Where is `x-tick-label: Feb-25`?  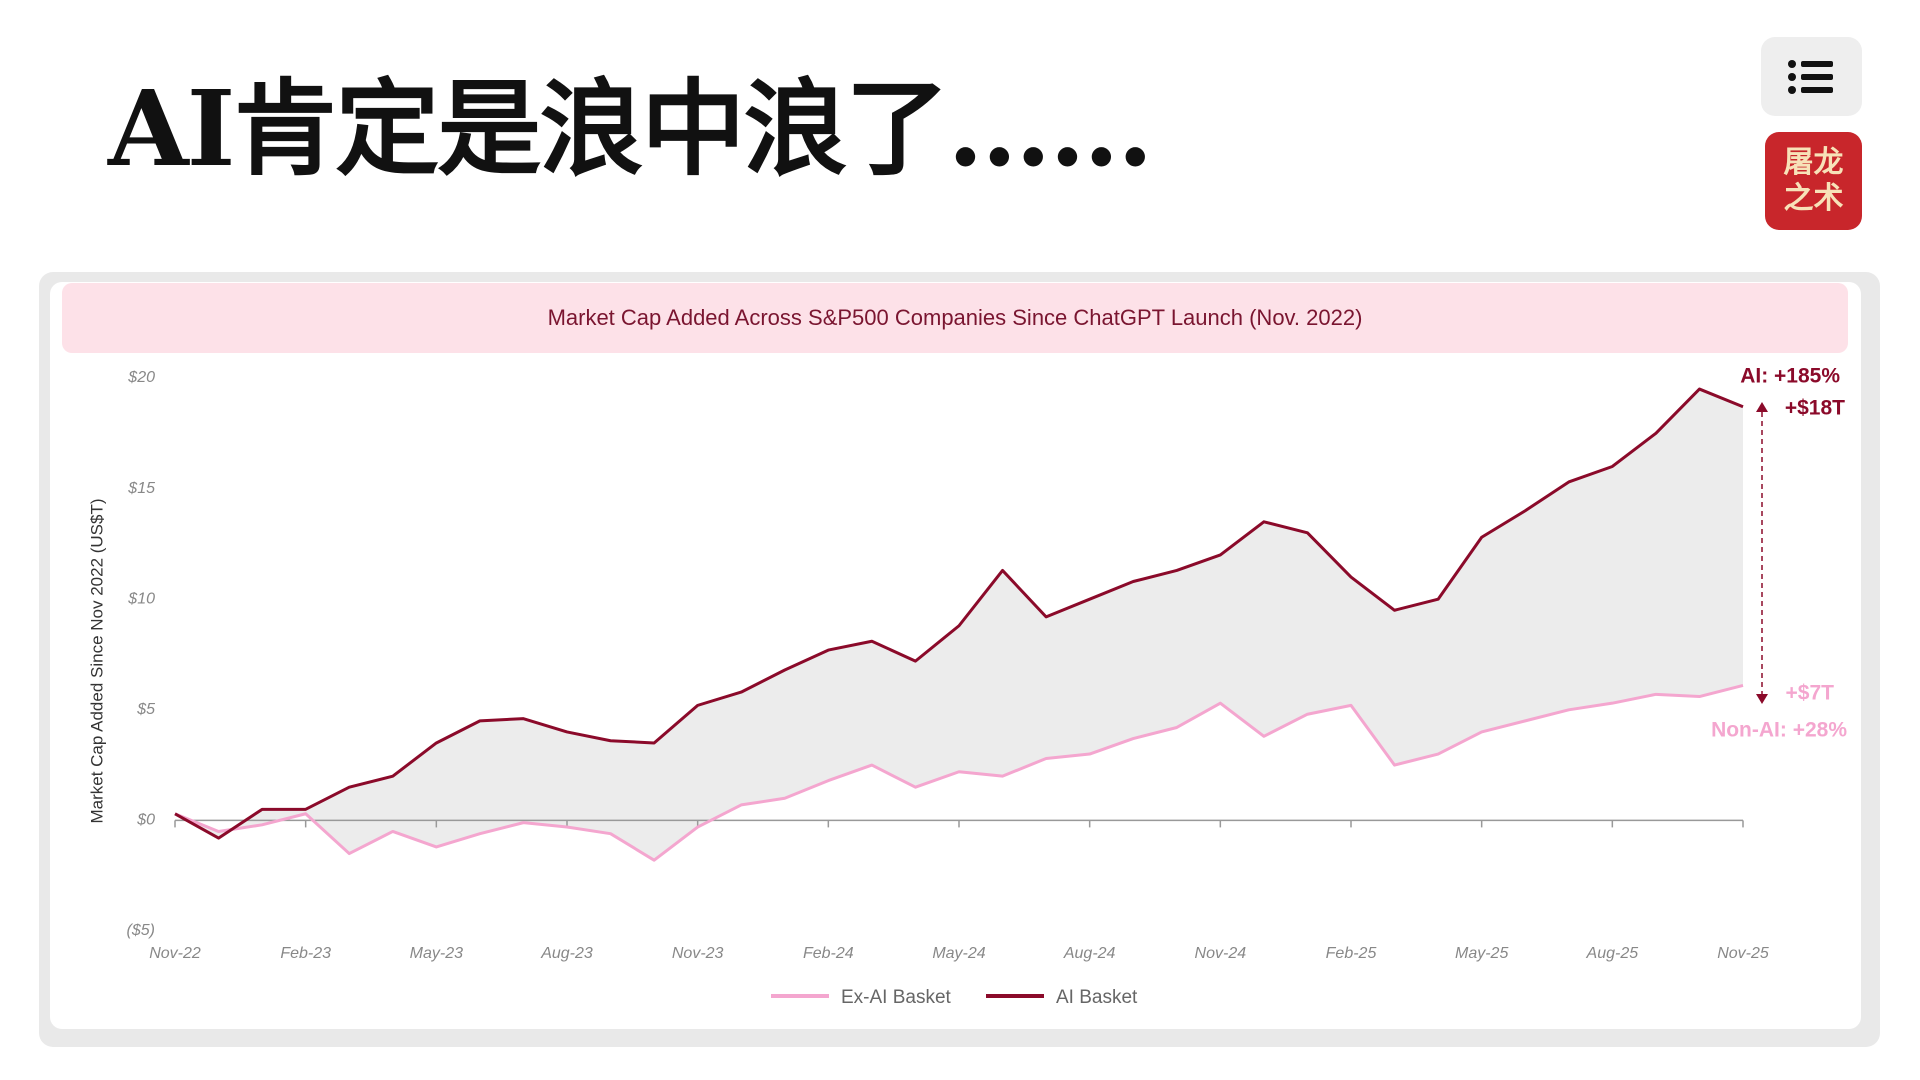 x-tick-label: Feb-25 is located at coordinates (1351, 953).